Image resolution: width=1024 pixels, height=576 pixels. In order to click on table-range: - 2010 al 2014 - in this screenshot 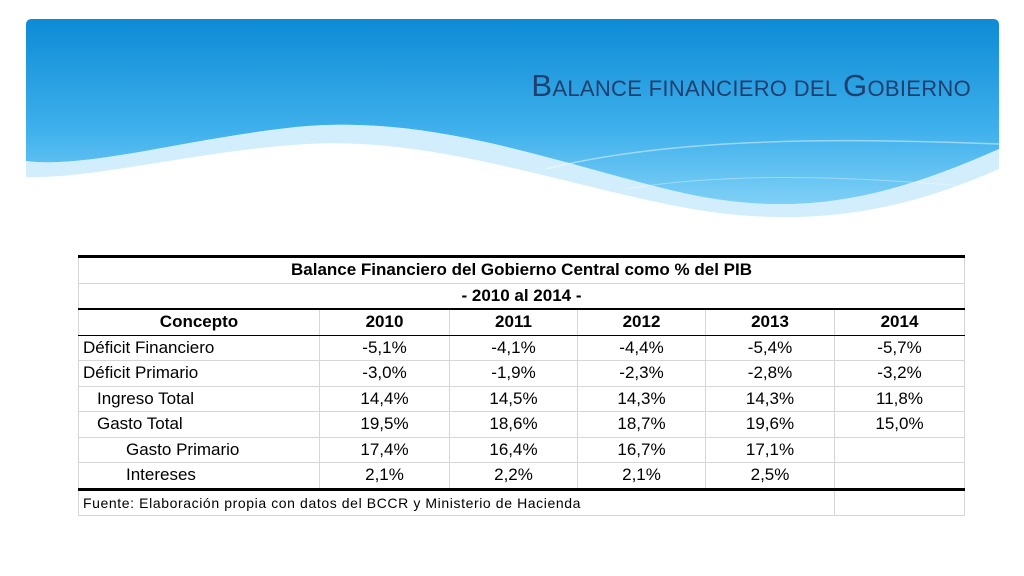, I will do `click(521, 296)`.